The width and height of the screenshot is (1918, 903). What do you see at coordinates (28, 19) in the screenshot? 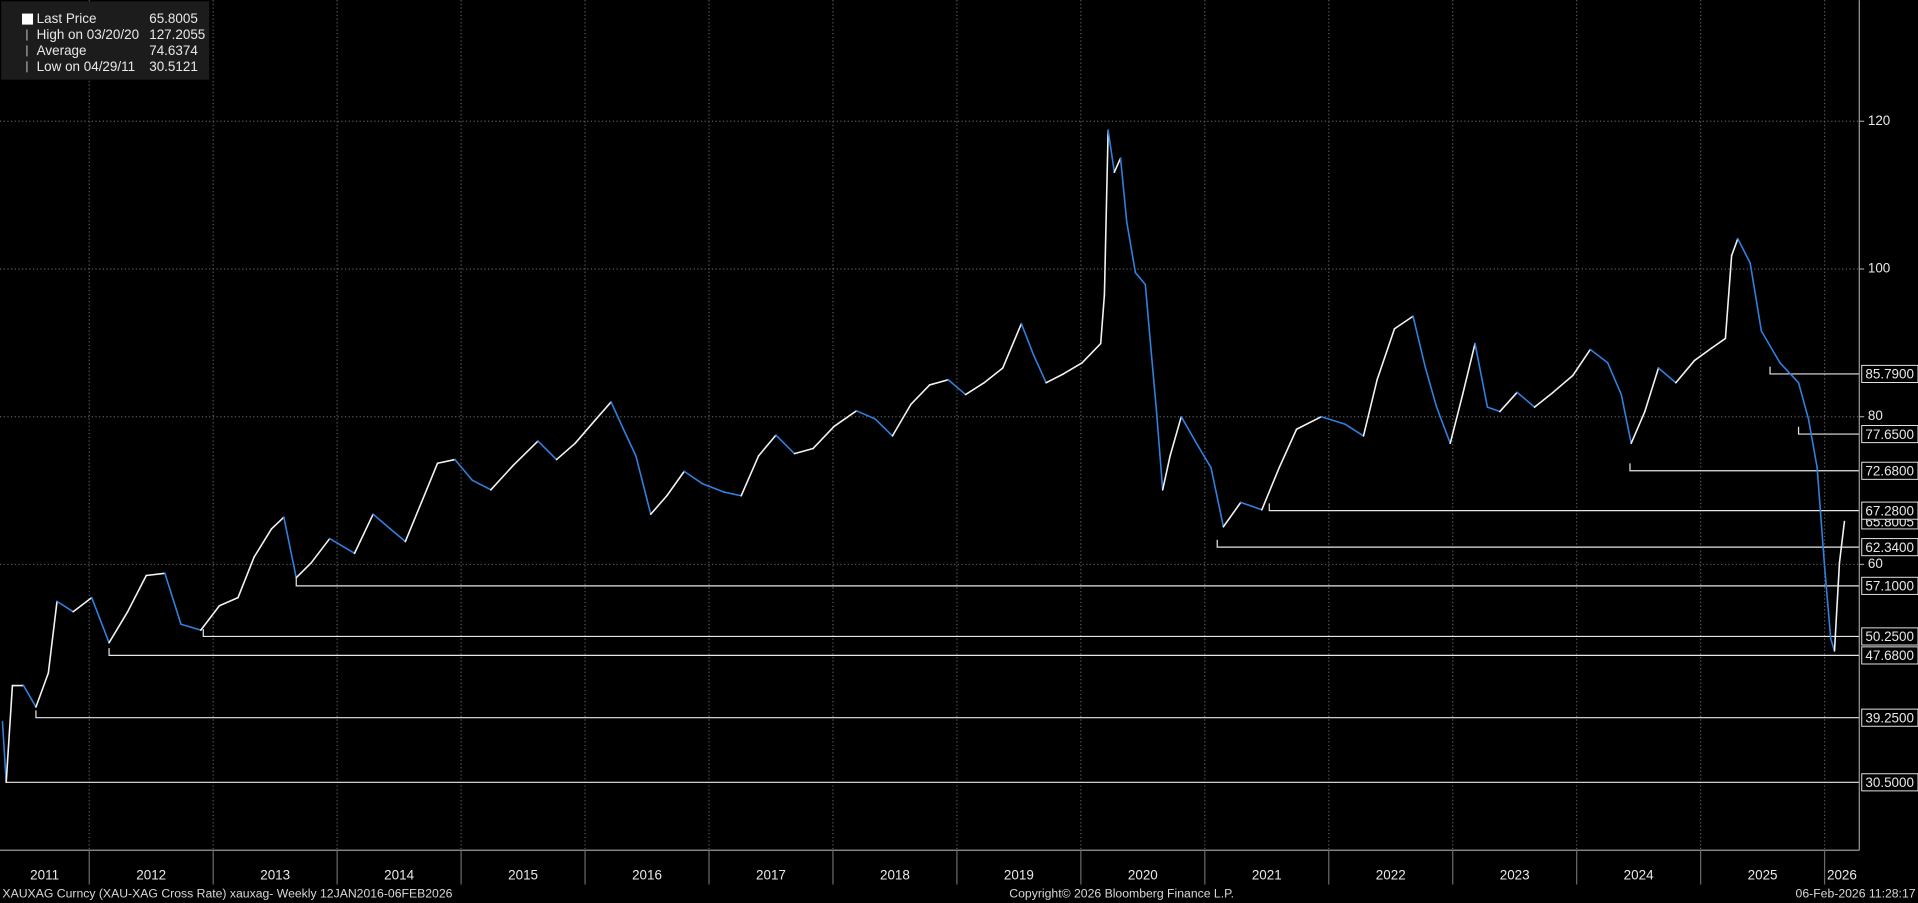
I see `legend-swatch` at bounding box center [28, 19].